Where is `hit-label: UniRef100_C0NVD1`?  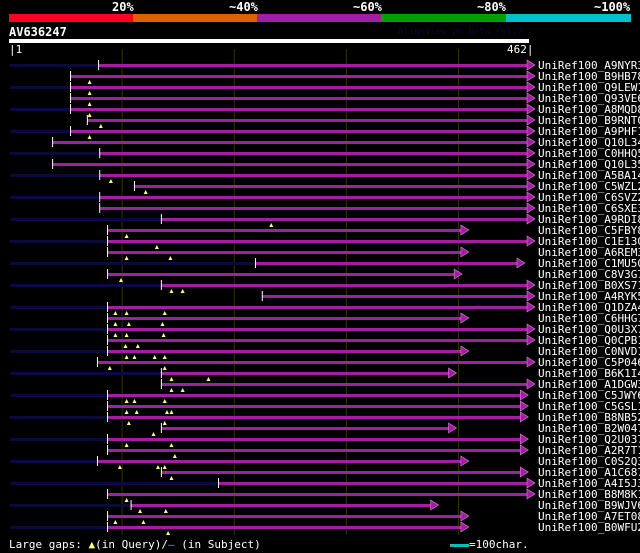
hit-label: UniRef100_C0NVD1 is located at coordinates (589, 351).